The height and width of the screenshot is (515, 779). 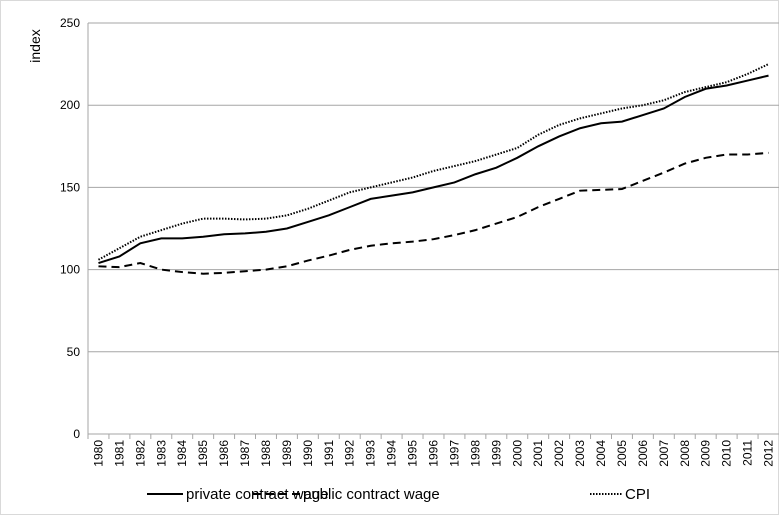 I want to click on x-tick-label: 1981, so click(x=119, y=453).